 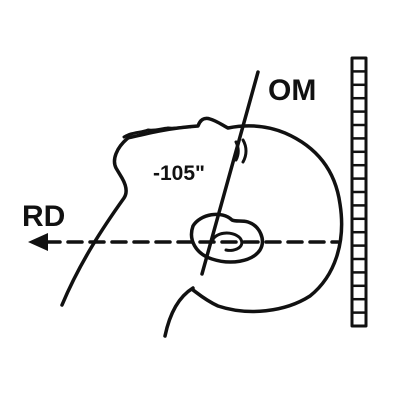 What do you see at coordinates (292, 90) in the screenshot?
I see `om-label: OM` at bounding box center [292, 90].